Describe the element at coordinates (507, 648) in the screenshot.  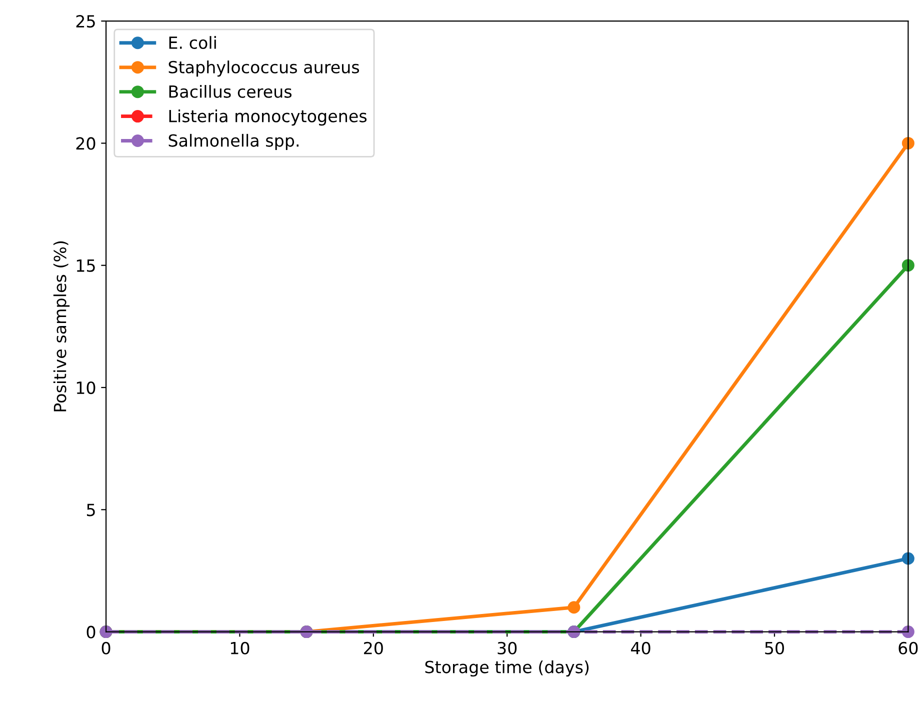
I see `x-tick-label: 30` at that location.